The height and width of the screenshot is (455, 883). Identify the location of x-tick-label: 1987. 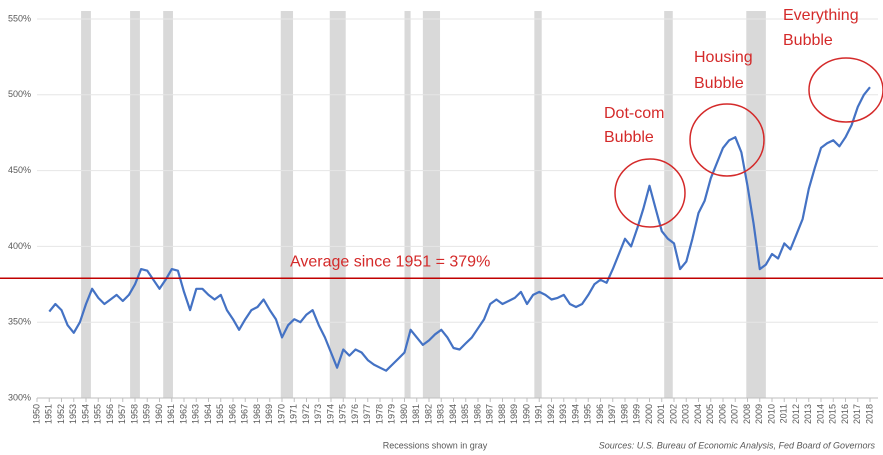
(490, 414).